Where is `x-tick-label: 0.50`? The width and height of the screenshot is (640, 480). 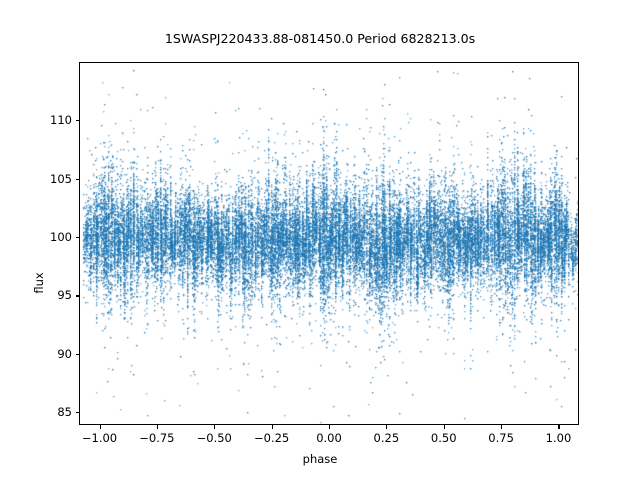 x-tick-label: 0.50 is located at coordinates (443, 438).